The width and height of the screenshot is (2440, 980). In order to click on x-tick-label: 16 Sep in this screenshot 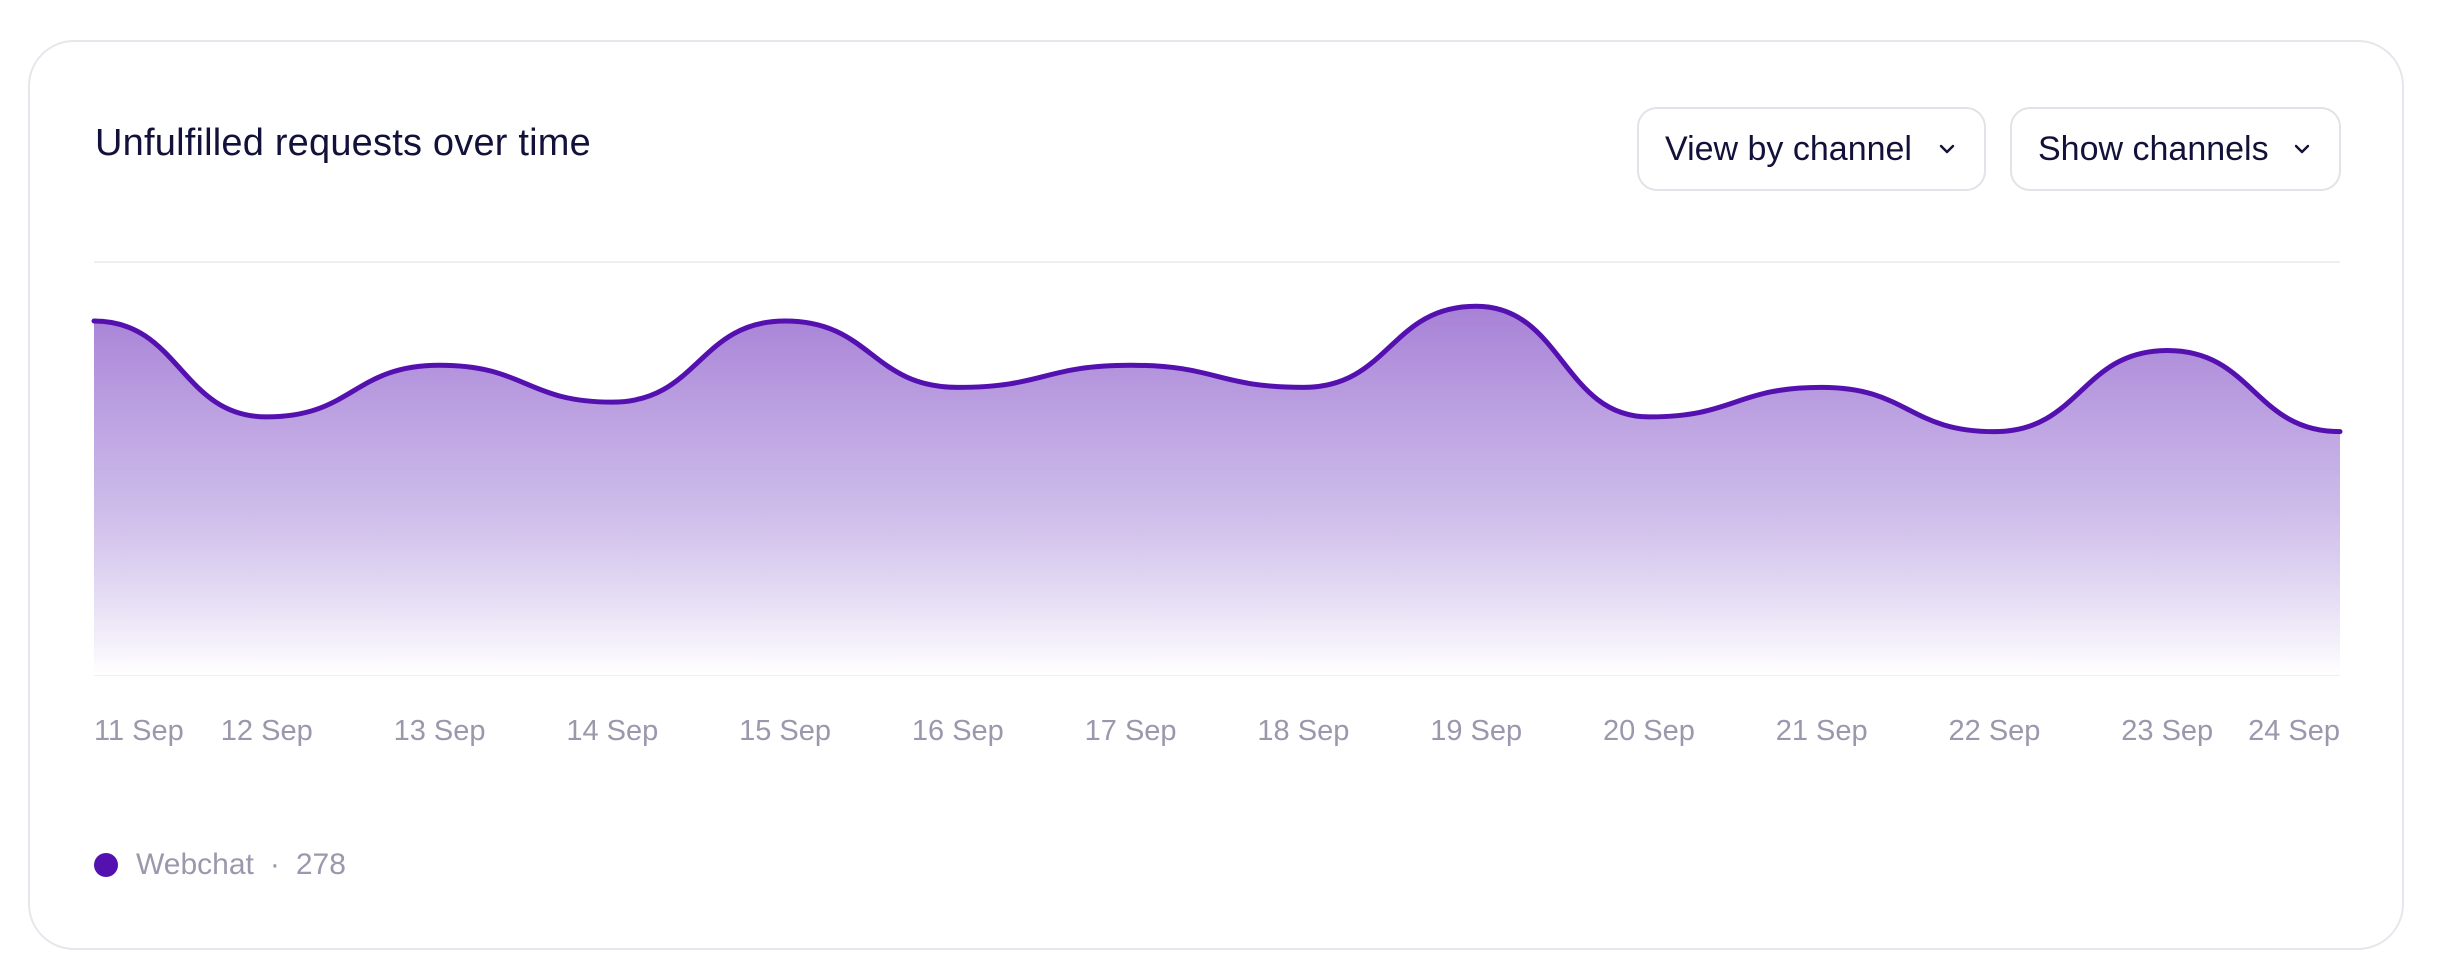, I will do `click(958, 731)`.